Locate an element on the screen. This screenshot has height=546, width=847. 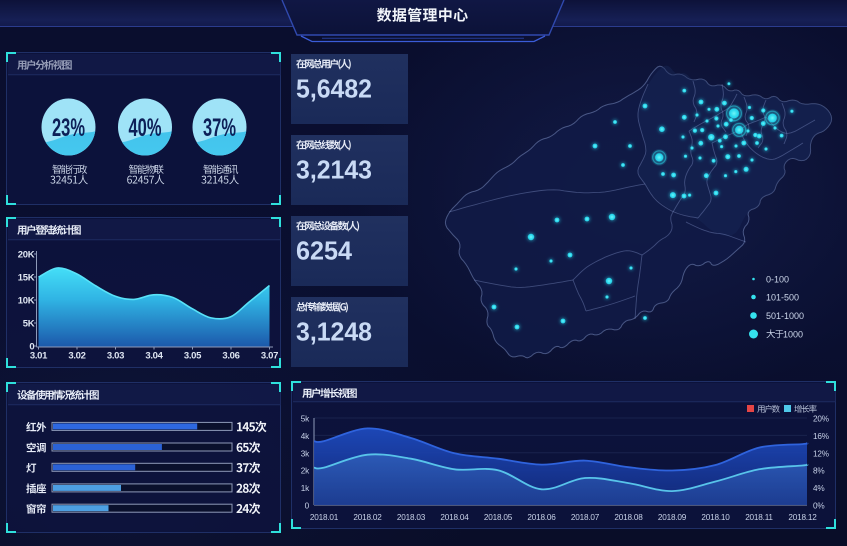
svg-text: 2018.08 is located at coordinates (628, 517).